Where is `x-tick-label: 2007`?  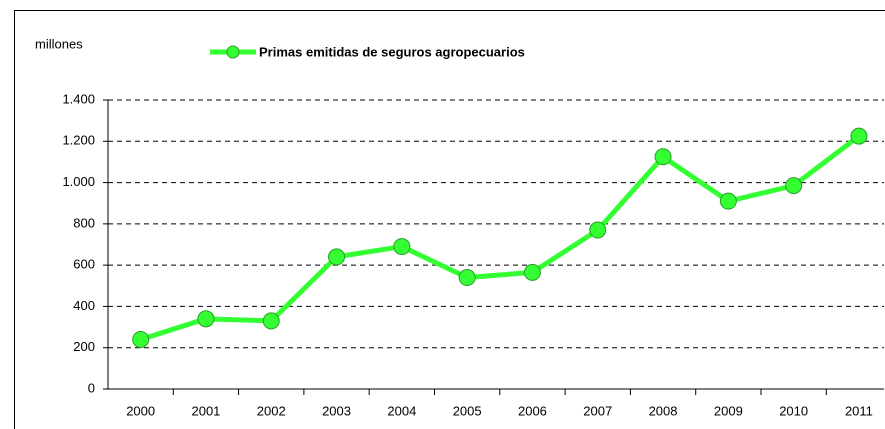 x-tick-label: 2007 is located at coordinates (597, 410).